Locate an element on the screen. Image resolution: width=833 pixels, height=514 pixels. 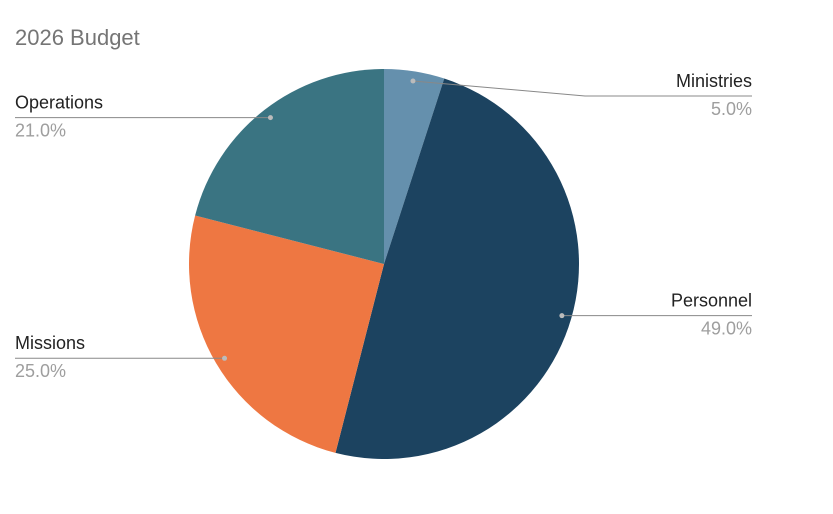
slice-value: 21.0% is located at coordinates (40, 130).